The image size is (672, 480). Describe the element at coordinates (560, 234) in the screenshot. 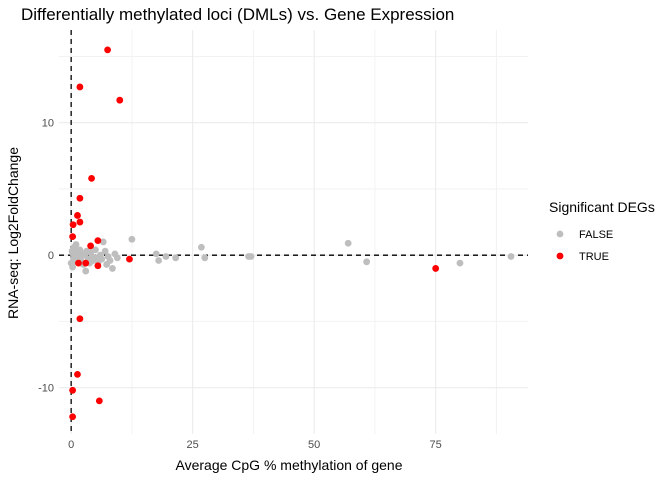

I see `legend-key-false` at that location.